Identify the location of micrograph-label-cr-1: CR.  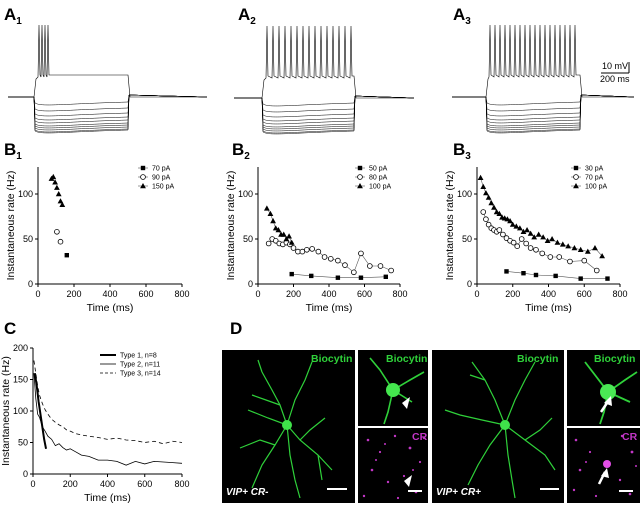
(420, 437).